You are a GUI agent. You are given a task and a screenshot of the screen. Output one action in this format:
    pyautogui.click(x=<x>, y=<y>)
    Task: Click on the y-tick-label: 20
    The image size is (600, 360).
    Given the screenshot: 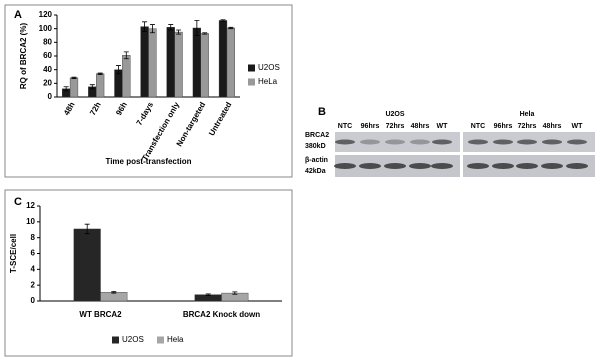 What is the action you would take?
    pyautogui.click(x=47, y=82)
    